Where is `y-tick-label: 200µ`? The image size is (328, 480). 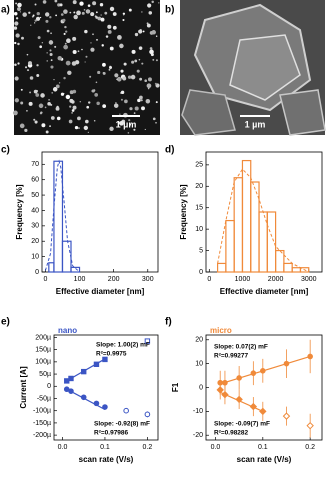 y-tick-label: 200µ is located at coordinates (43, 337).